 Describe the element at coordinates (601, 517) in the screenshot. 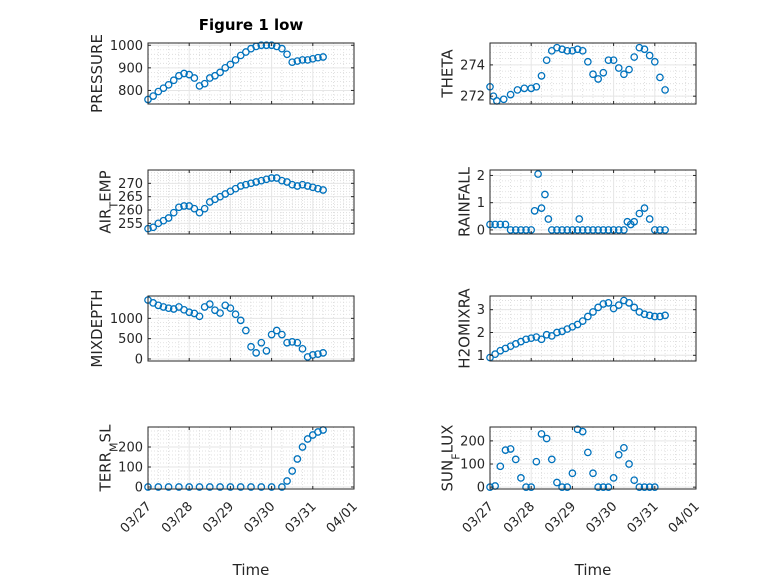

I see `x-tick-label: 03/30` at that location.